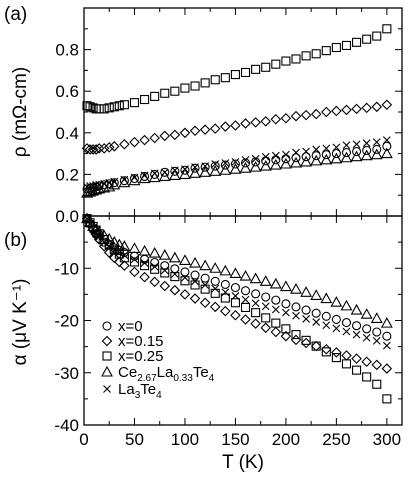 This screenshot has height=478, width=415. Describe the element at coordinates (67, 174) in the screenshot. I see `y-tick-label: 0.2` at that location.